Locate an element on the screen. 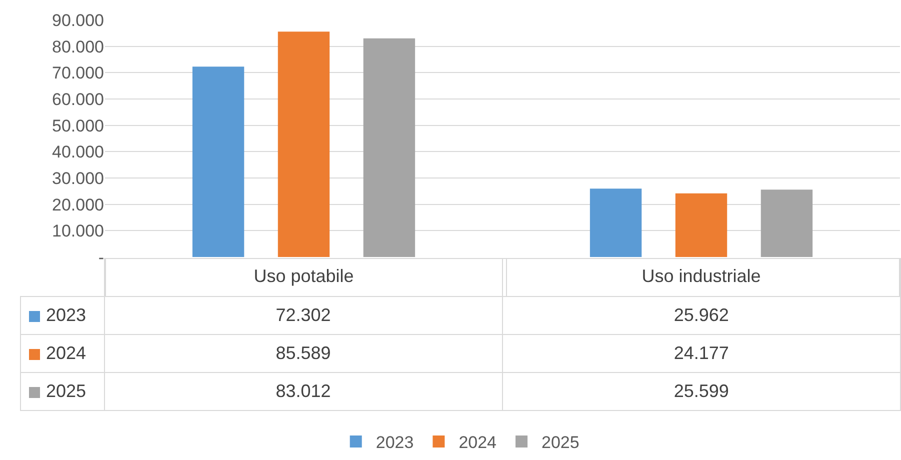 This screenshot has width=901, height=460. y-tick-label: 20.000 is located at coordinates (78, 204).